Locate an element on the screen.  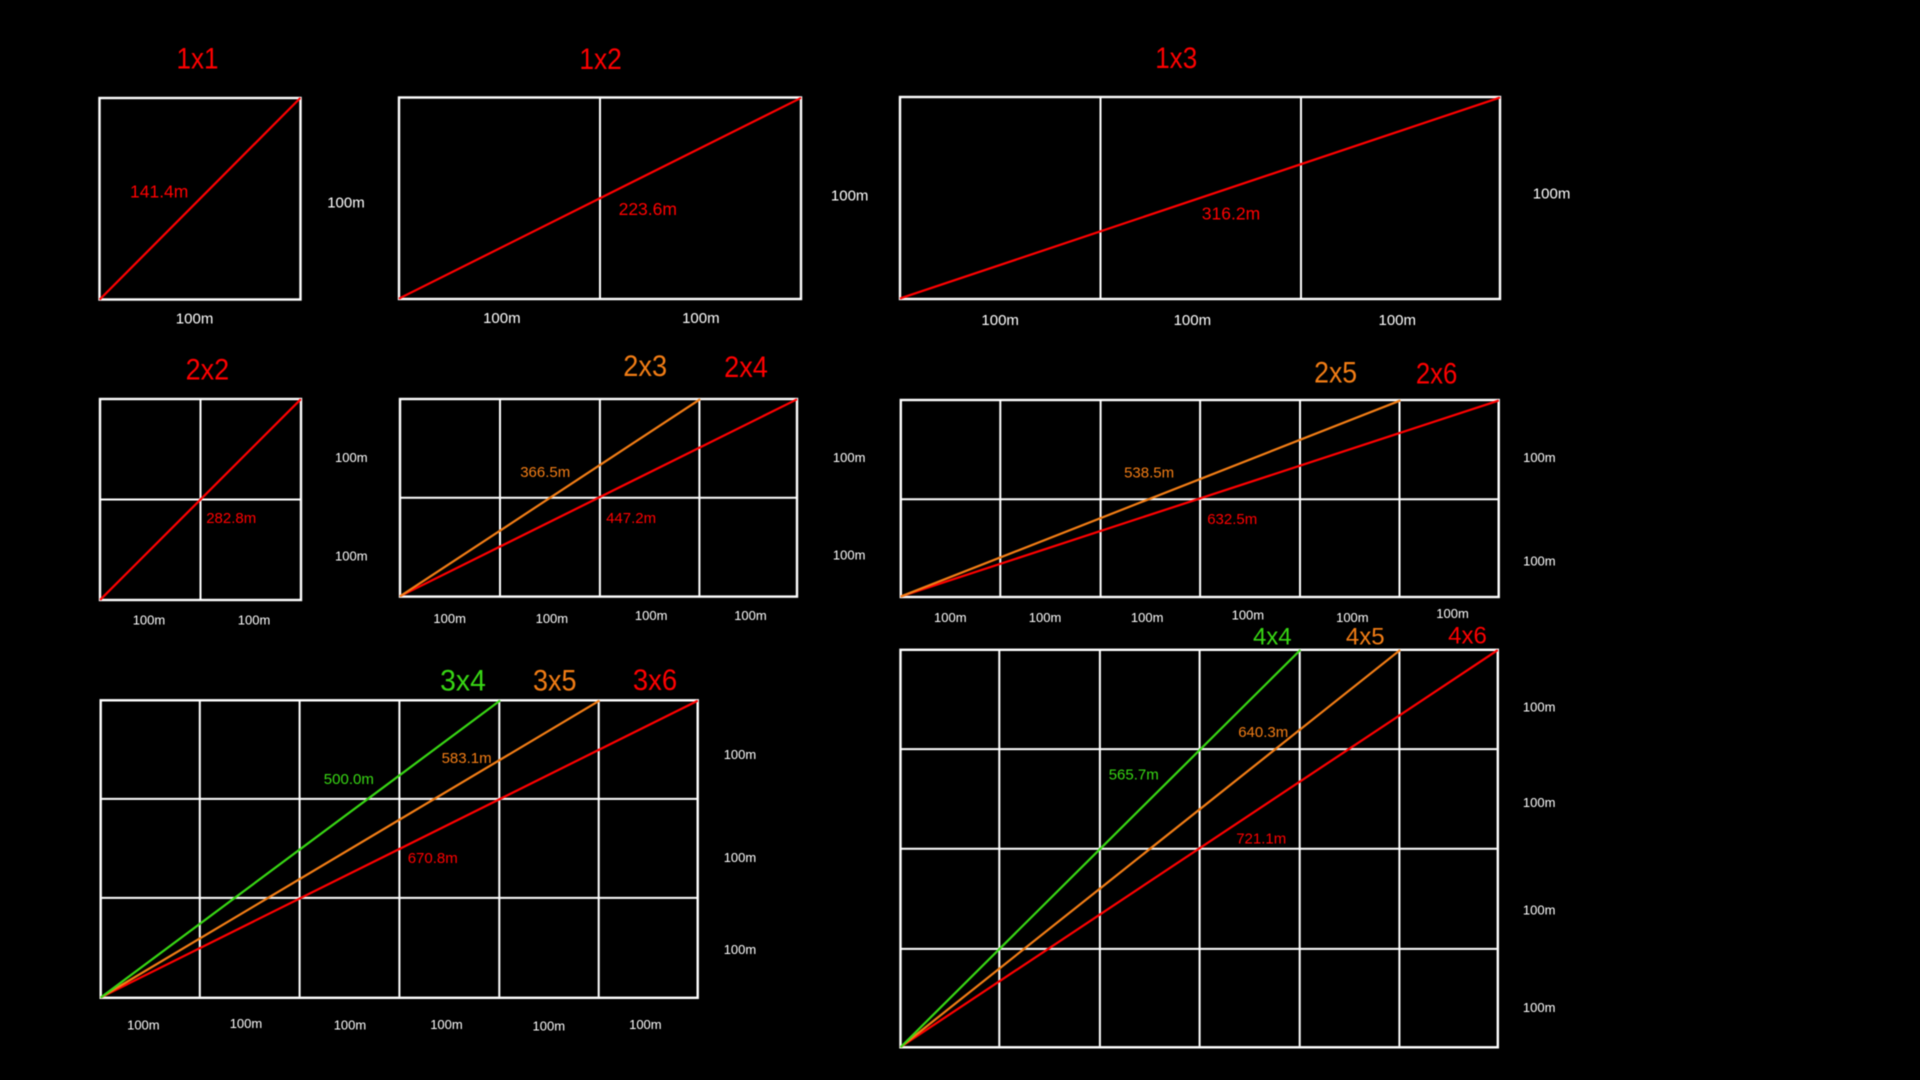
svg-text: 3x6 is located at coordinates (655, 680).